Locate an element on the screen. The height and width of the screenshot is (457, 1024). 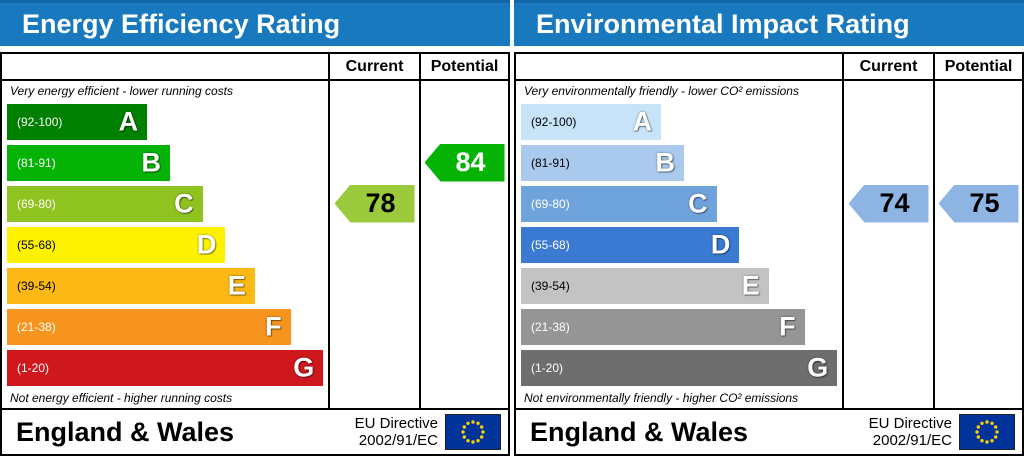
energy-panel-title: Energy Efficiency Rating is located at coordinates (255, 23).